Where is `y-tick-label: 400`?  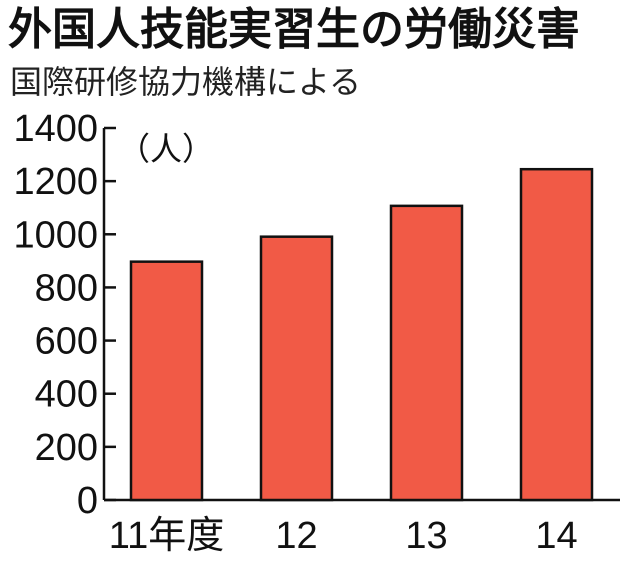 y-tick-label: 400 is located at coordinates (66, 395).